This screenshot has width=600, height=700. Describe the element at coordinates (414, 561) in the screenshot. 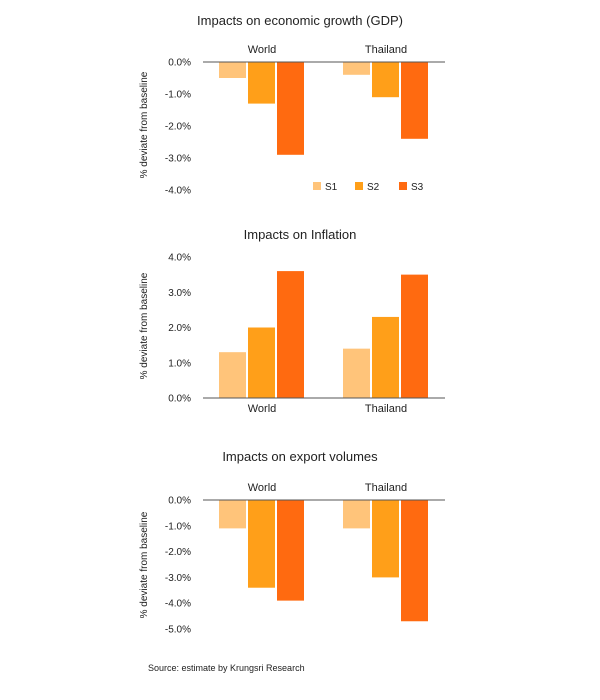

I see `export-bar-thailand-s3` at that location.